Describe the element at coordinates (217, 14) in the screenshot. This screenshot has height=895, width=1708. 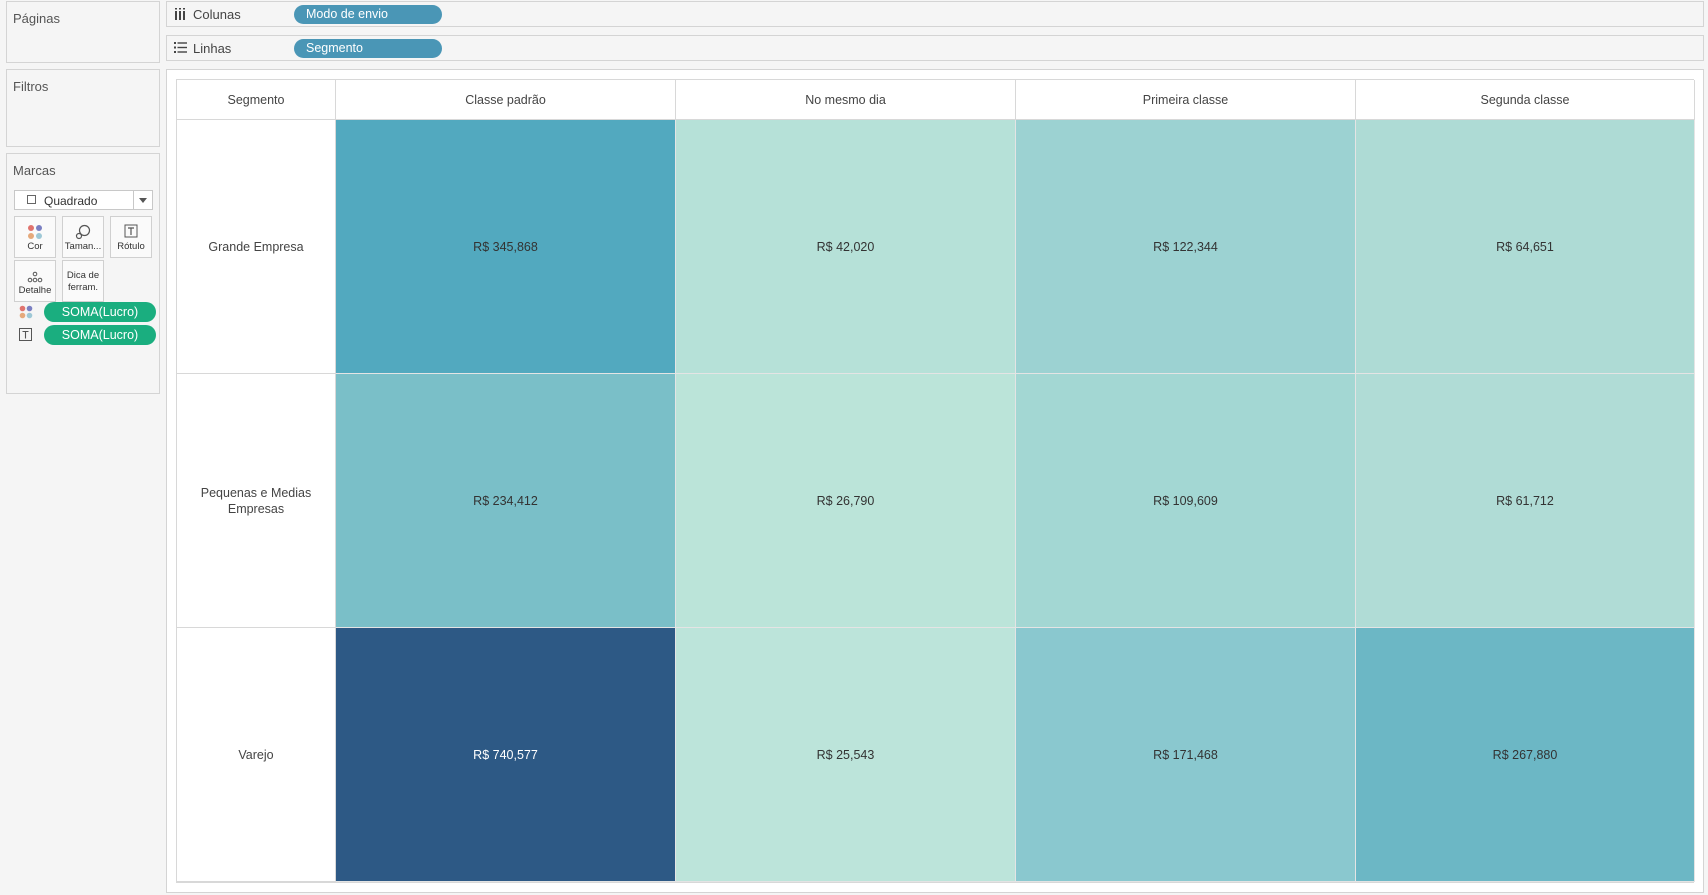
I see `columns-shelf-label: Colunas` at that location.